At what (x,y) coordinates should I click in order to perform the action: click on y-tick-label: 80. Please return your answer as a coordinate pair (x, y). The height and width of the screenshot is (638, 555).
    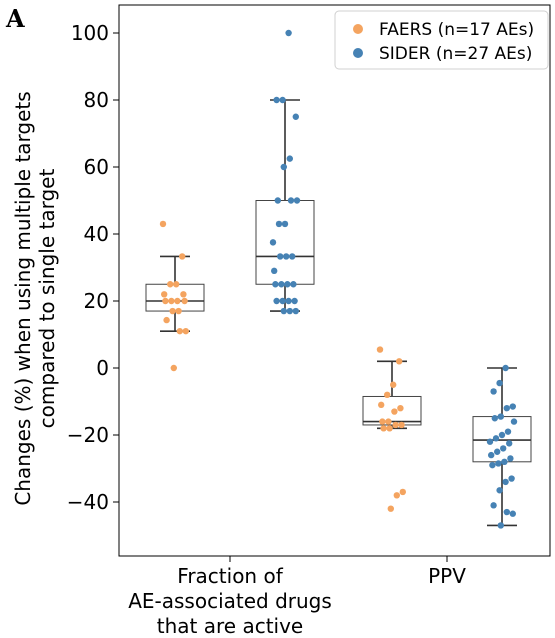
    Looking at the image, I should click on (96, 100).